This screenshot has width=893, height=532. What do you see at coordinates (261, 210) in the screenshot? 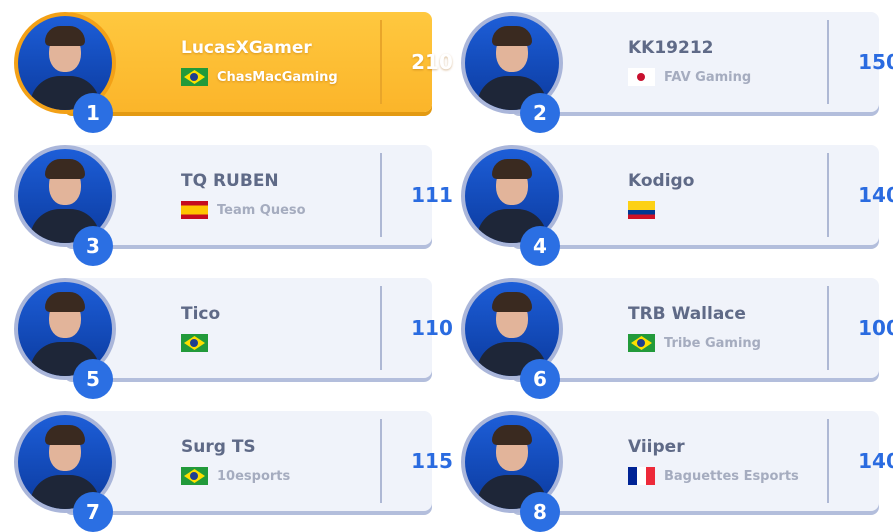
I see `team-name: Team Queso` at bounding box center [261, 210].